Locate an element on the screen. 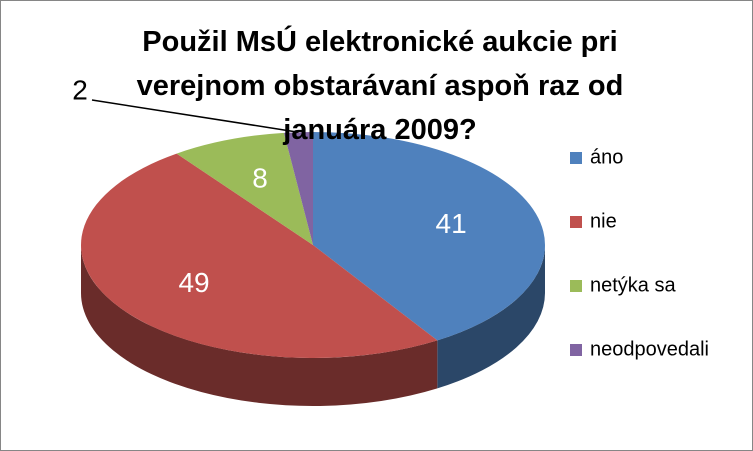 This screenshot has width=753, height=451. leader-line is located at coordinates (195, 116).